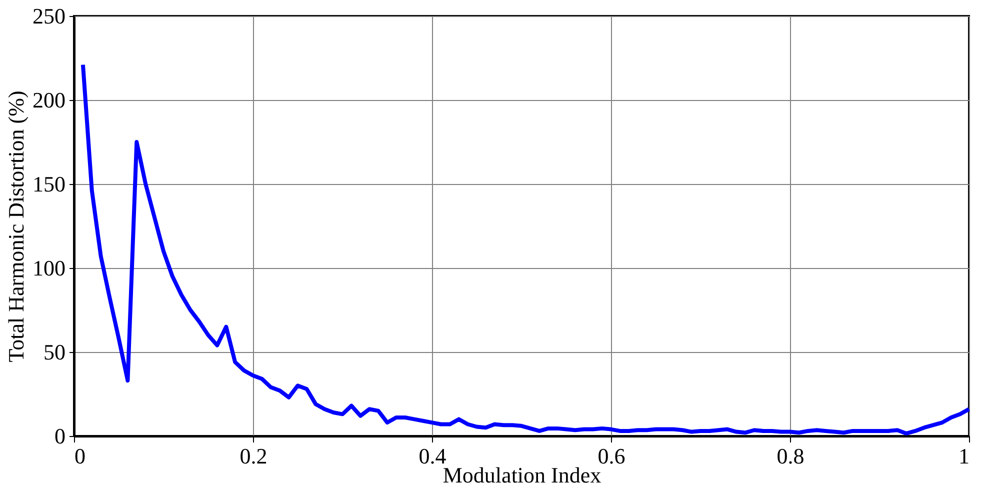  I want to click on y-tick-label: 150, so click(49, 184).